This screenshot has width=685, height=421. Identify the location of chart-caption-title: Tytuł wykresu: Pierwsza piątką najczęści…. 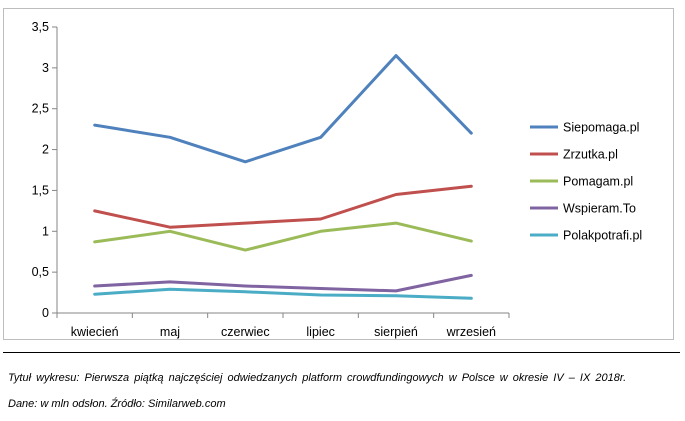
(317, 378).